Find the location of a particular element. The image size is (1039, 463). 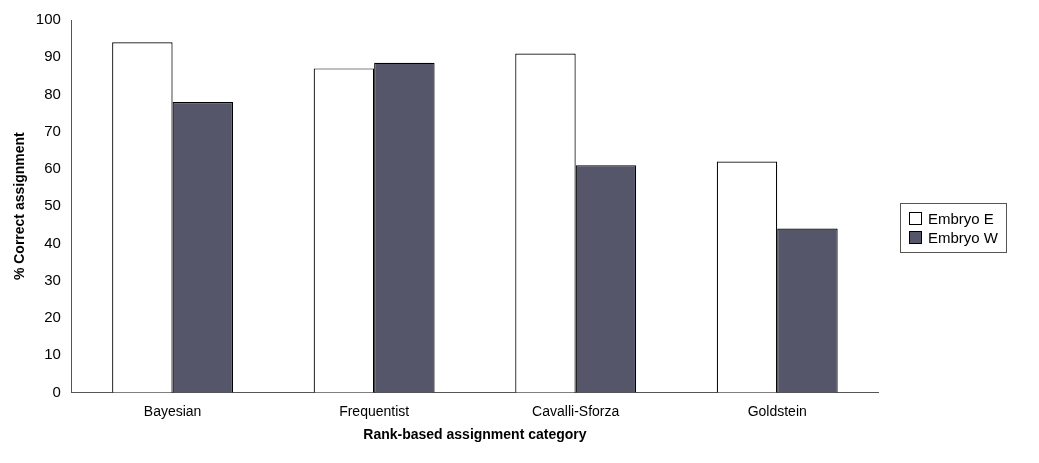

y-tick-label: 50 is located at coordinates (52, 205).